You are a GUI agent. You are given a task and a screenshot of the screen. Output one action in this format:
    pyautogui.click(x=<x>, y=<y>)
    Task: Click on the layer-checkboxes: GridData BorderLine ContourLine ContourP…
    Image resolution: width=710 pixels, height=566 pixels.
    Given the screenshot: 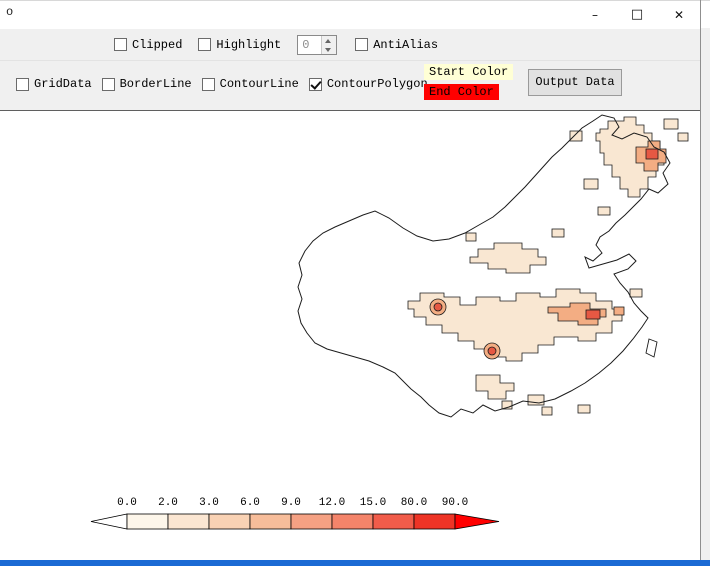 What is the action you would take?
    pyautogui.click(x=227, y=84)
    